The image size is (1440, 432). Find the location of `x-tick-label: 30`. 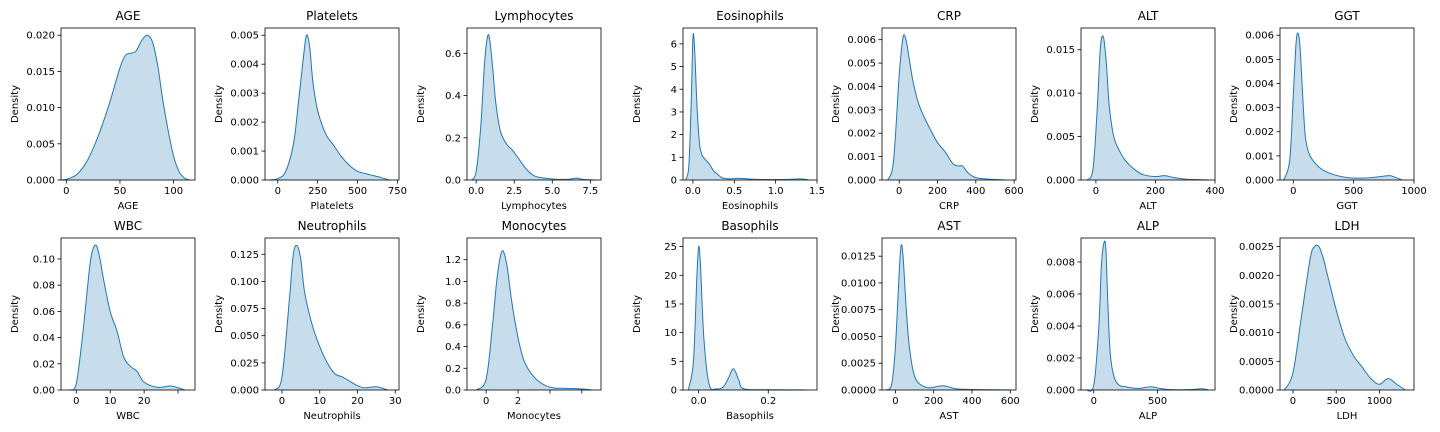

x-tick-label: 30 is located at coordinates (395, 401).